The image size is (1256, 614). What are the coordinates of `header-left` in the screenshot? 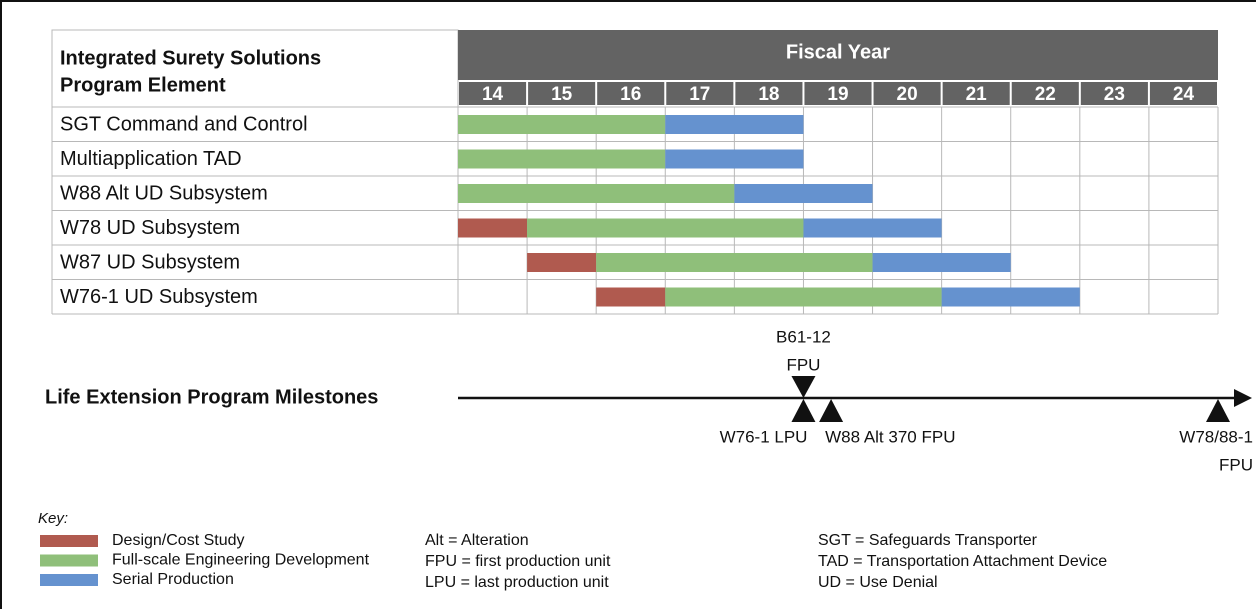 It's located at (255, 68).